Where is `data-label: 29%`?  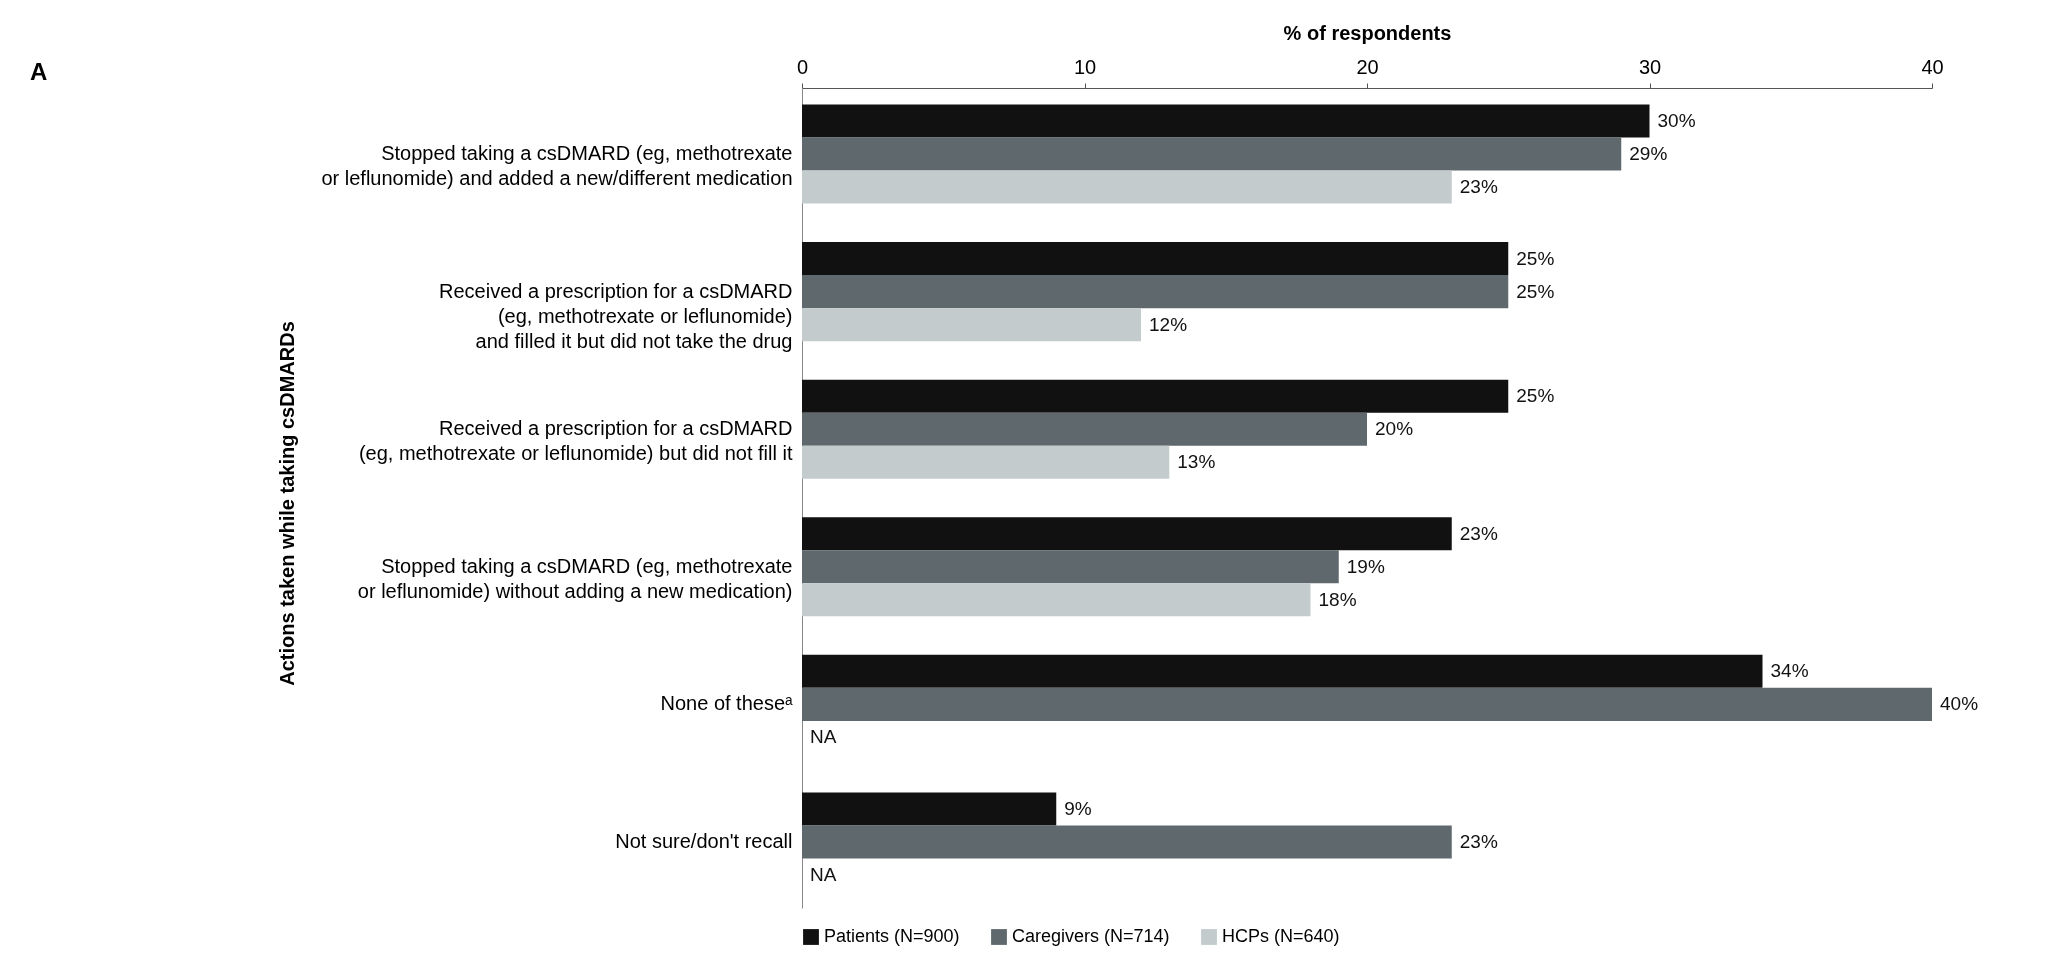
data-label: 29% is located at coordinates (1648, 154).